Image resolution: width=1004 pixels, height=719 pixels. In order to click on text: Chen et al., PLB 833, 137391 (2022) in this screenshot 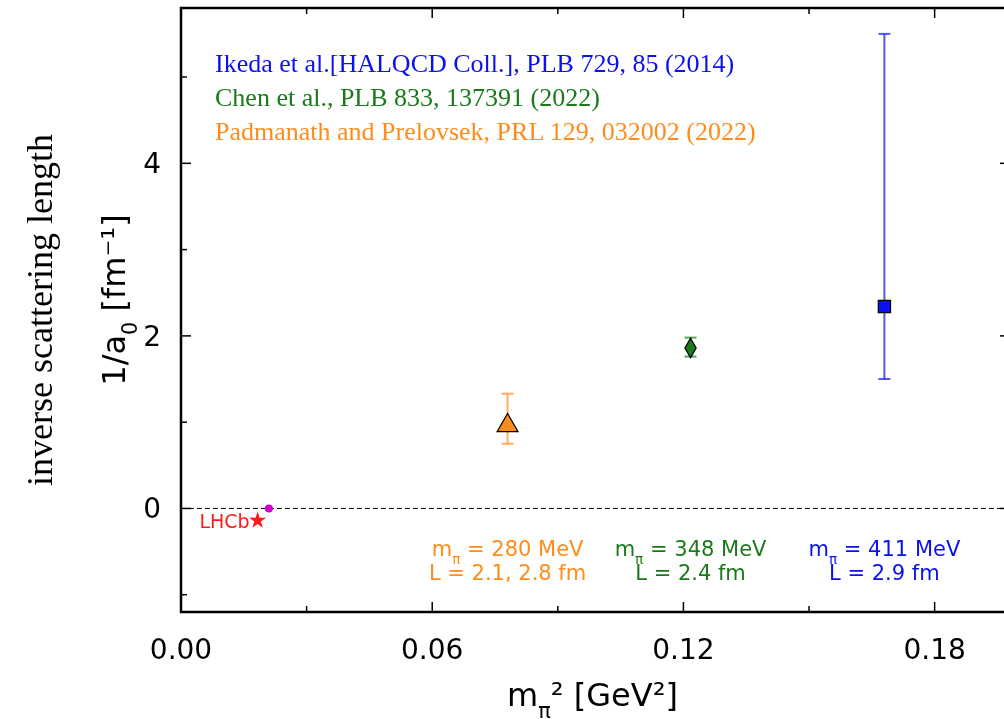, I will do `click(407, 97)`.